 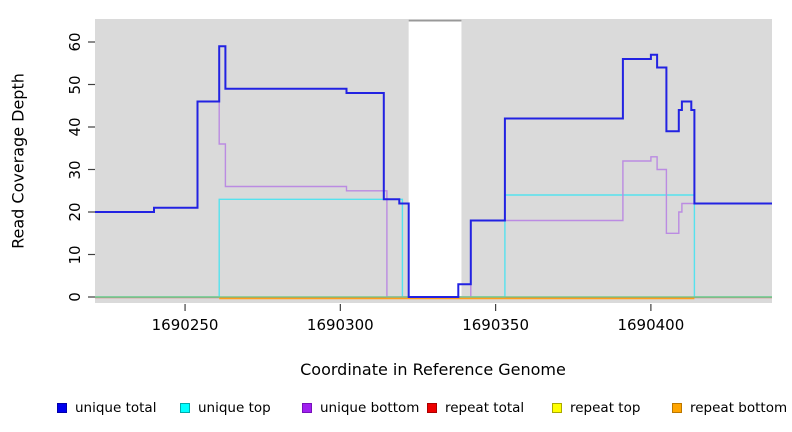 I want to click on y-tick-label: 50, so click(x=75, y=84).